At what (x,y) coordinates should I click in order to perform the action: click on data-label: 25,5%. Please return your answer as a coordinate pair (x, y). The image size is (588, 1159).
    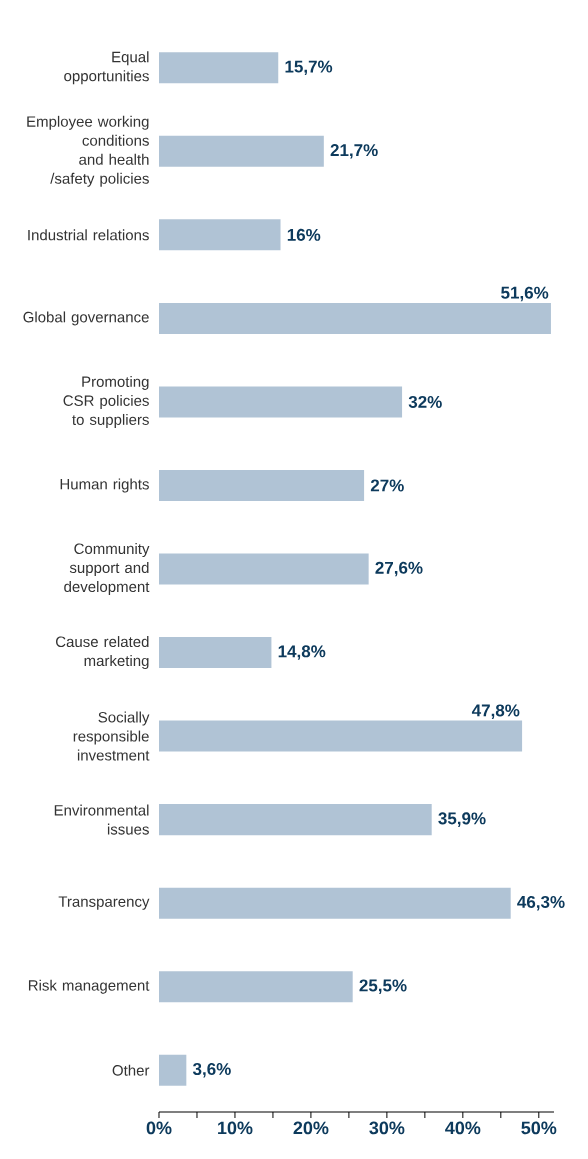
    Looking at the image, I should click on (383, 986).